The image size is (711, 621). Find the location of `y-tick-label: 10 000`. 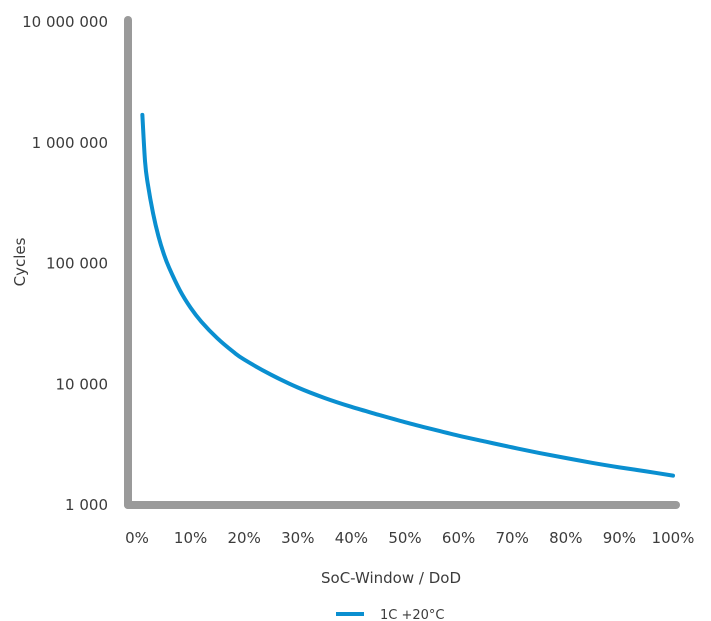

y-tick-label: 10 000 is located at coordinates (82, 384).